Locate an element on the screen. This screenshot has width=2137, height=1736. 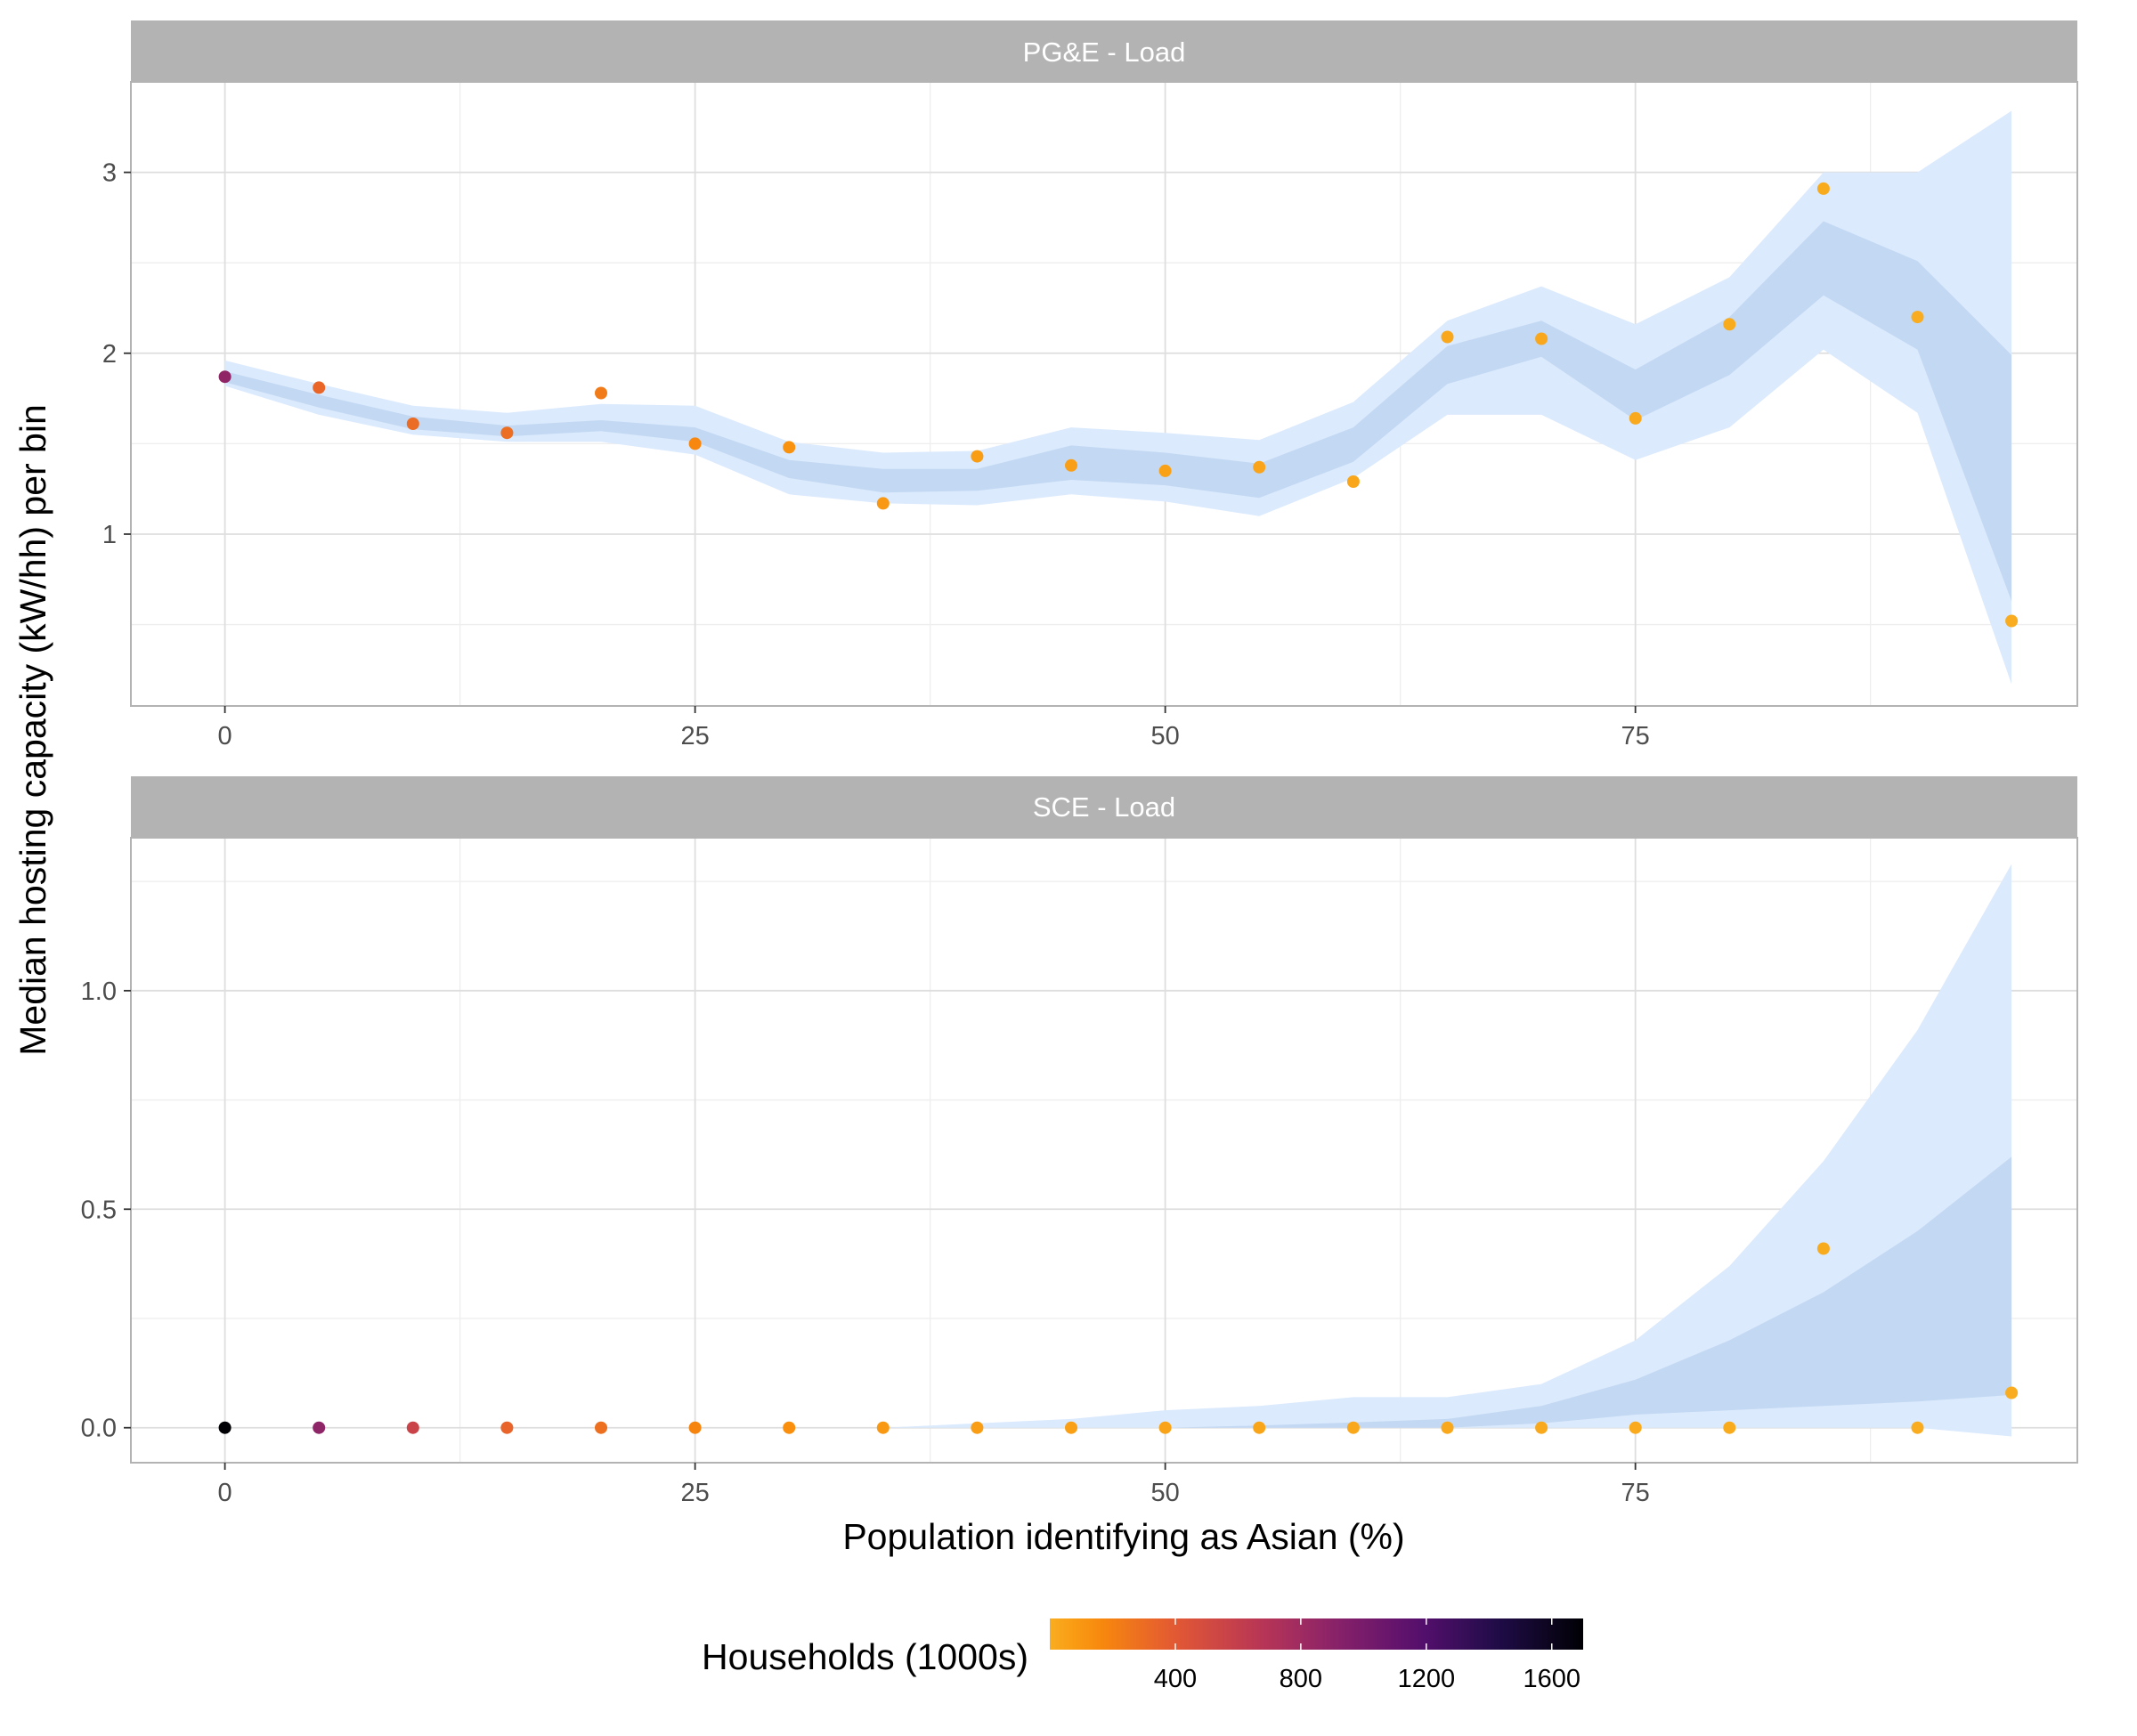
confidence-band-inner is located at coordinates (1118, 1292).